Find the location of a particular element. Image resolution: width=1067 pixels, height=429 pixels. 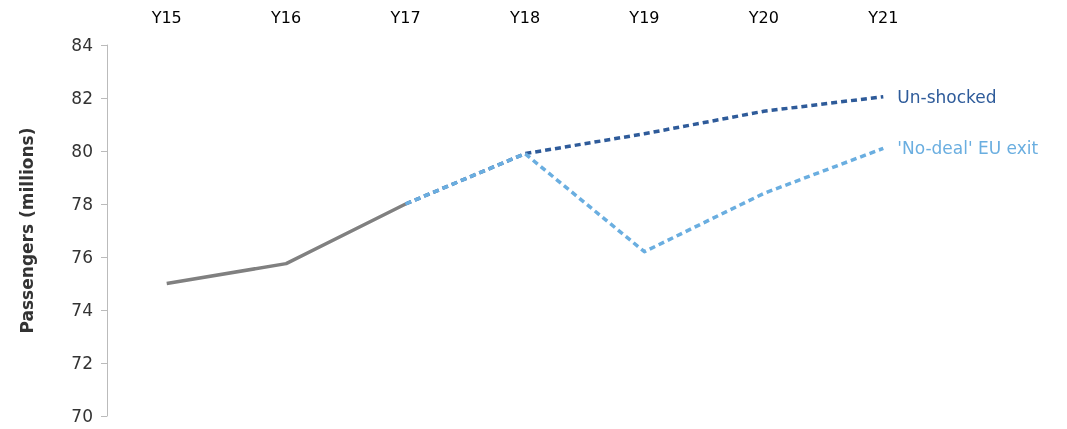

x-tick-label: Y15 is located at coordinates (166, 17).